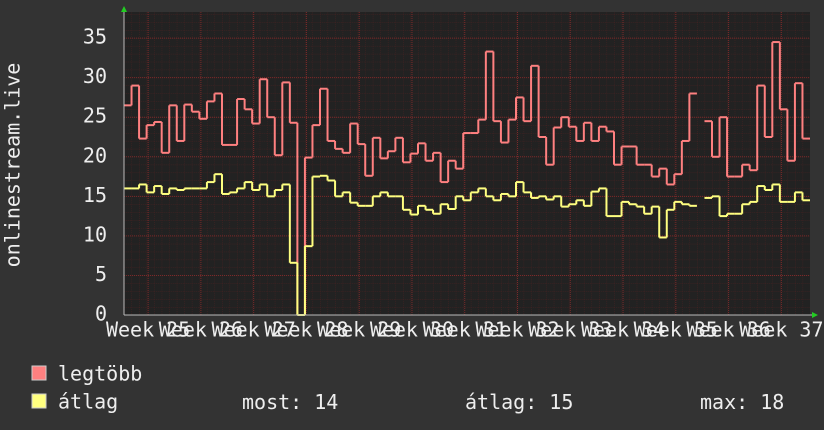  I want to click on stat-value: 15, so click(561, 402).